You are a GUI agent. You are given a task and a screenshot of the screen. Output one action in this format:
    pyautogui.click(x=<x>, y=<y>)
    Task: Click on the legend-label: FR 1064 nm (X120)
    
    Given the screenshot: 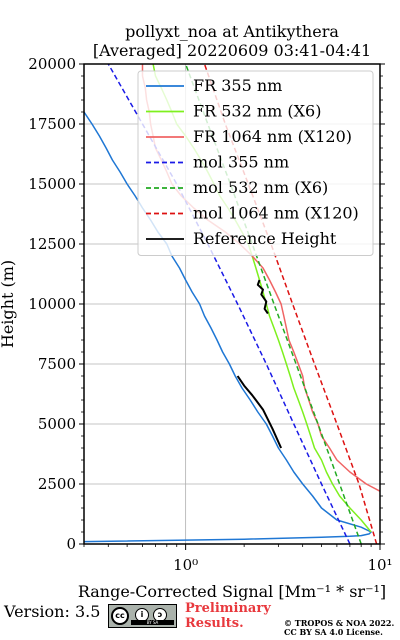 What is the action you would take?
    pyautogui.click(x=272, y=136)
    